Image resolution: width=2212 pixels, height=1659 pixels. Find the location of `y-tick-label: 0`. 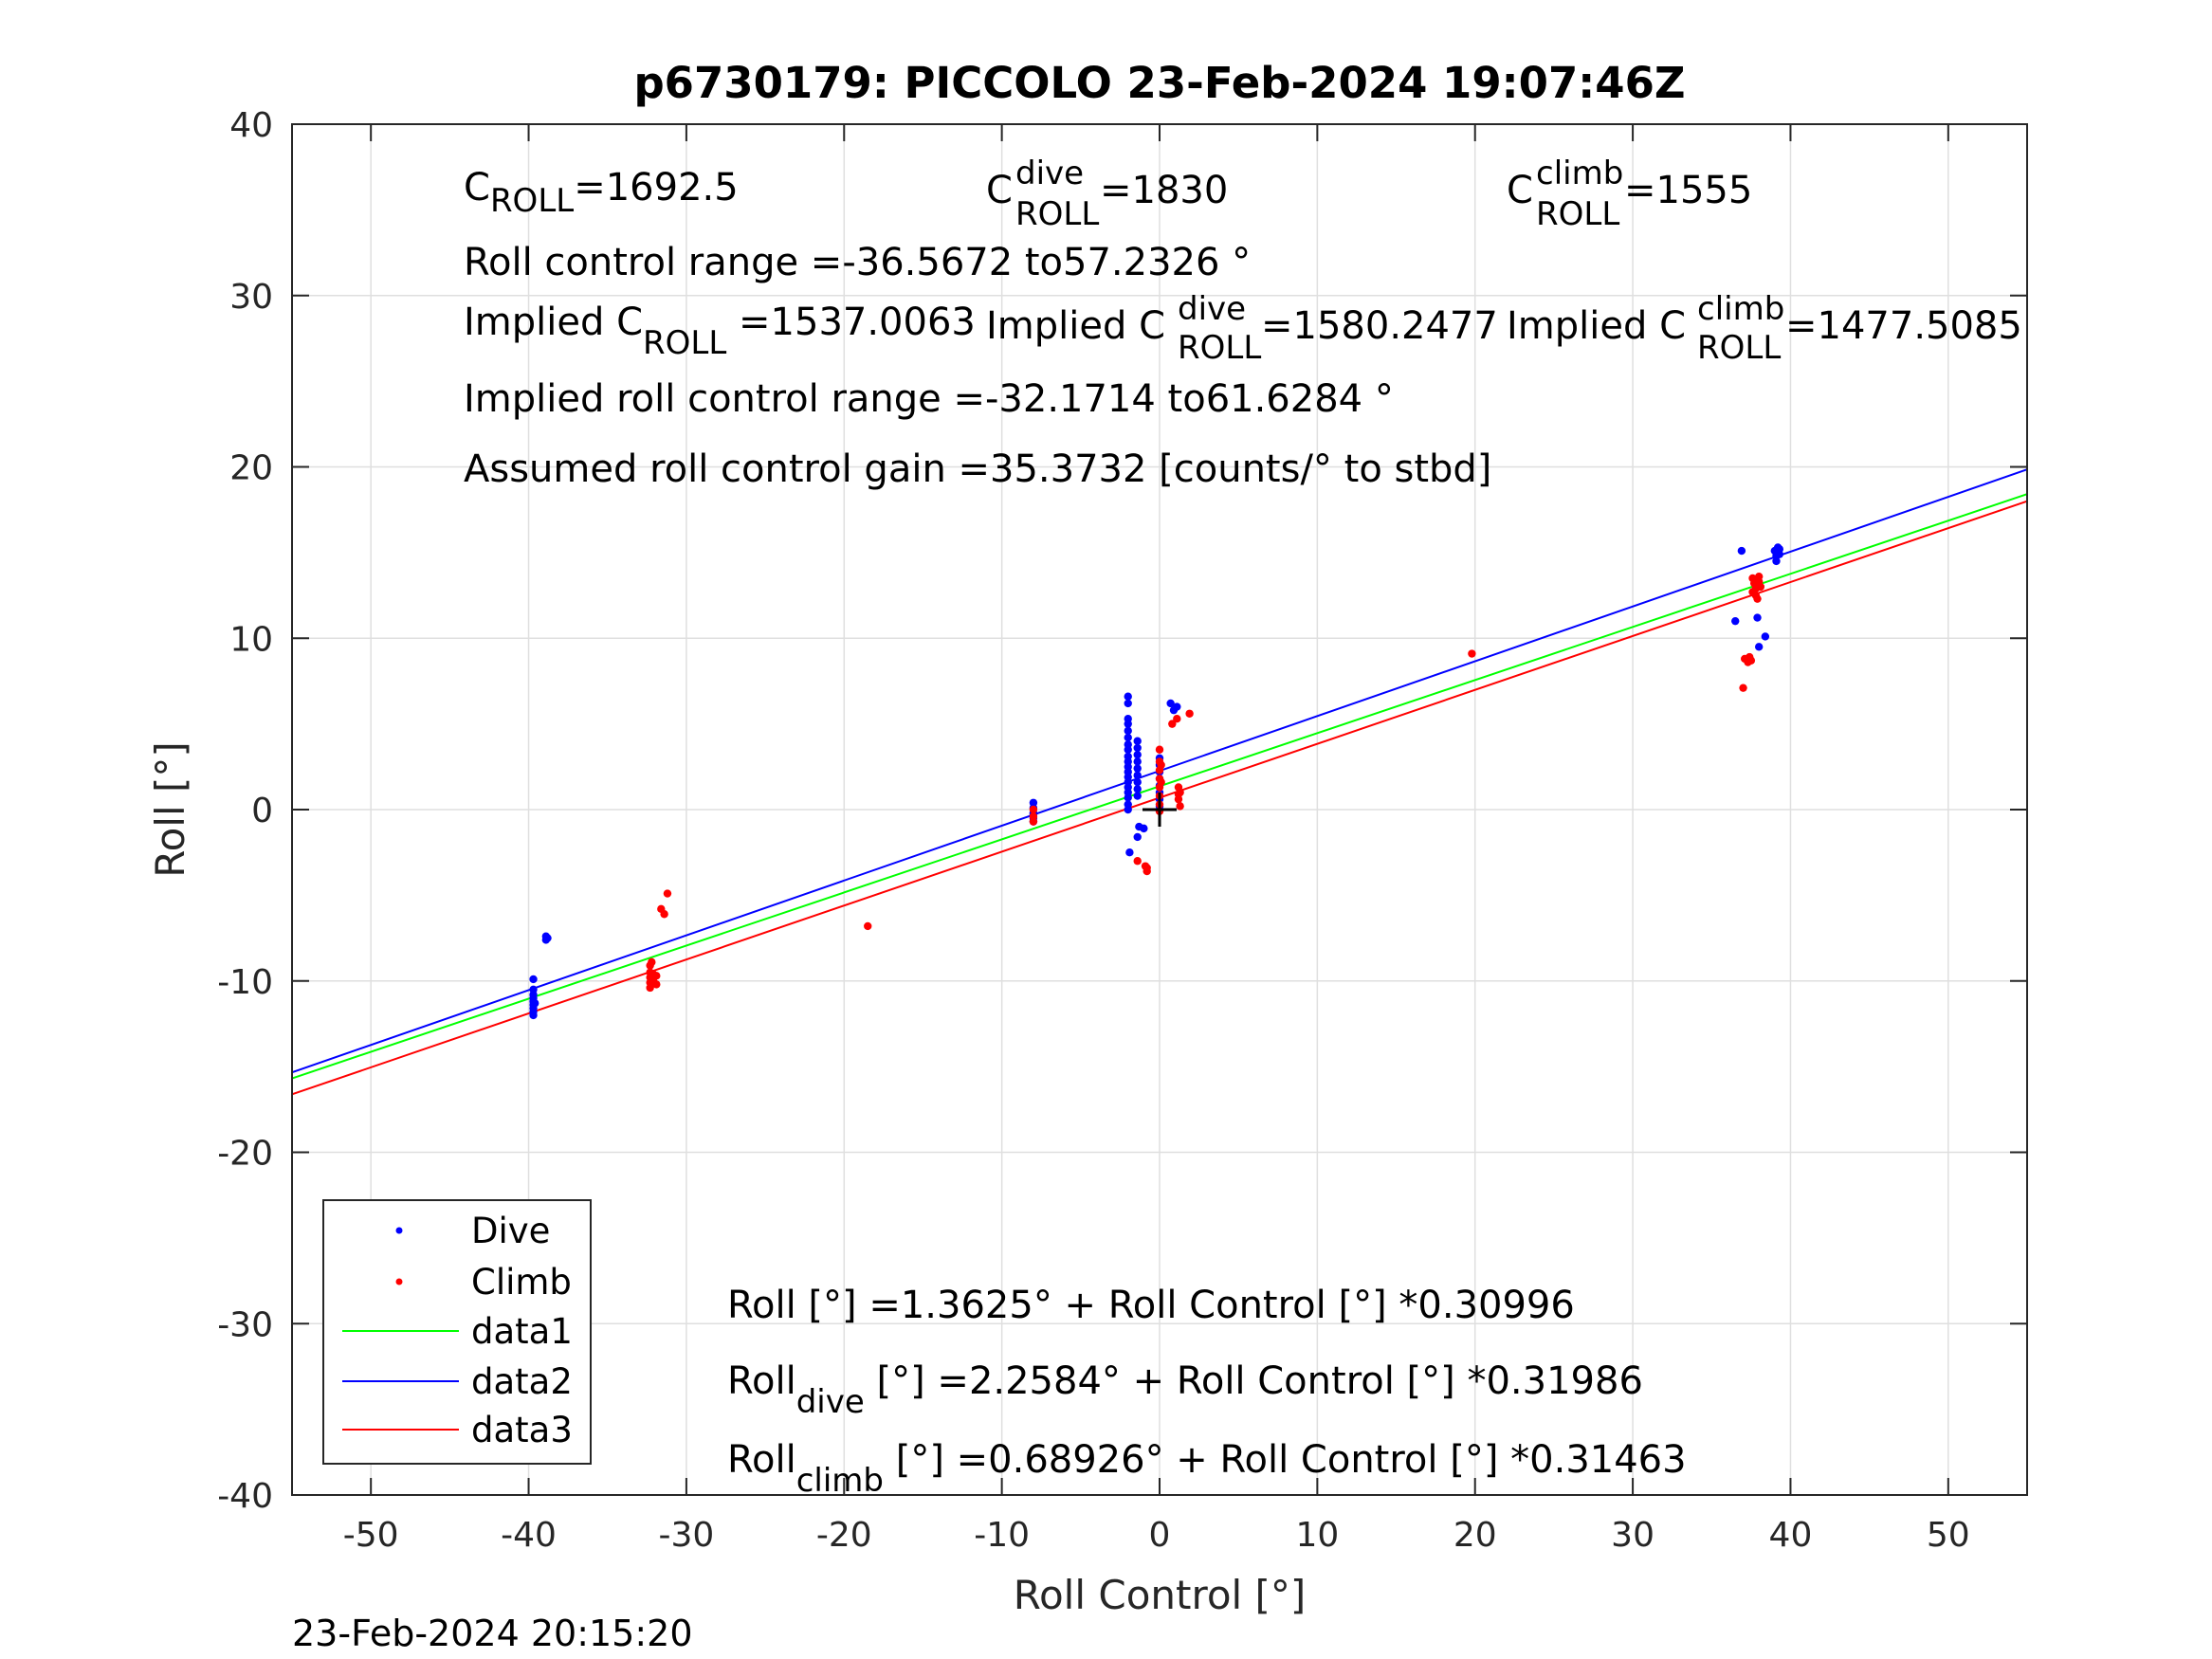

y-tick-label: 0 is located at coordinates (262, 811).